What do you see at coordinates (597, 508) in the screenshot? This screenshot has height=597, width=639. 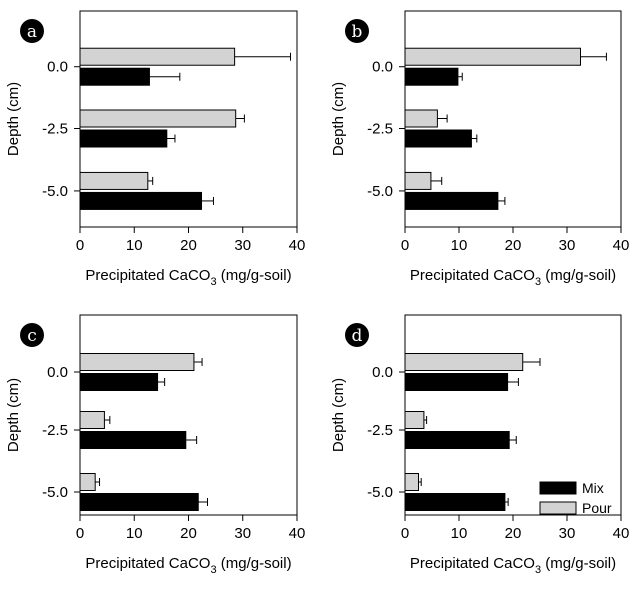 I see `legend-label-pour: Pour` at bounding box center [597, 508].